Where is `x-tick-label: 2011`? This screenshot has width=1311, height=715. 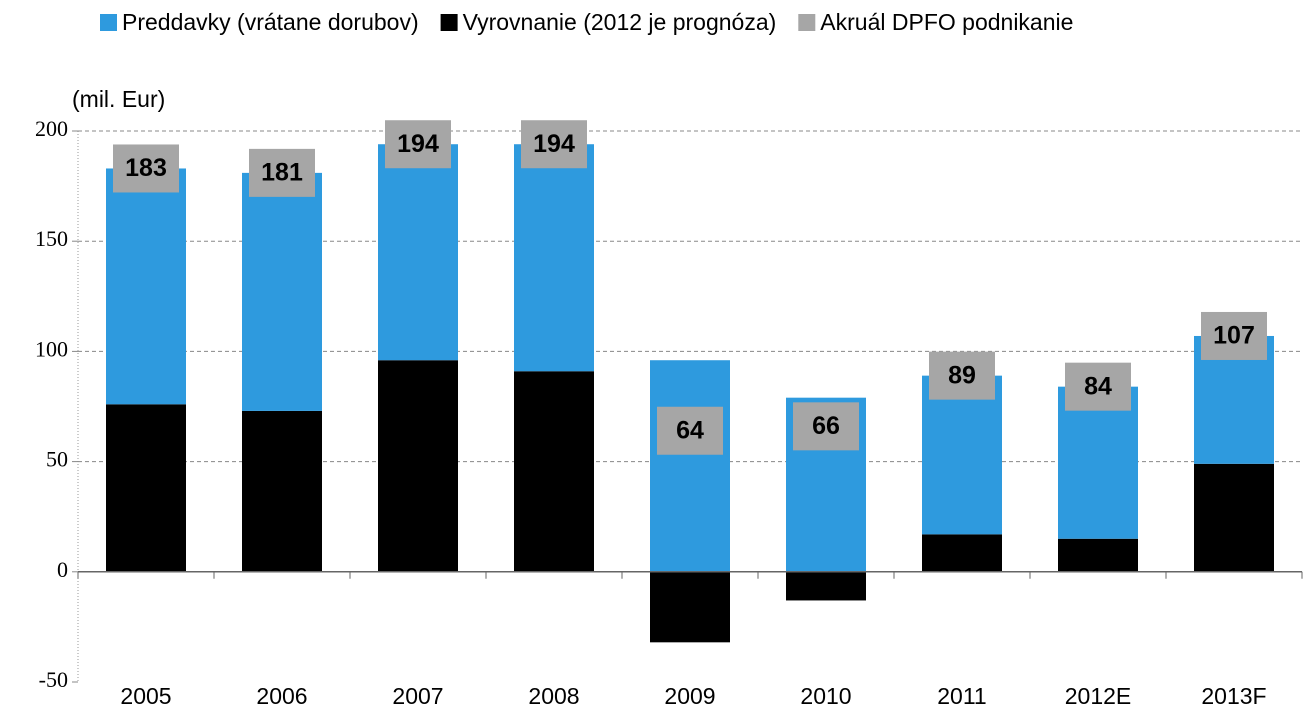 x-tick-label: 2011 is located at coordinates (961, 696).